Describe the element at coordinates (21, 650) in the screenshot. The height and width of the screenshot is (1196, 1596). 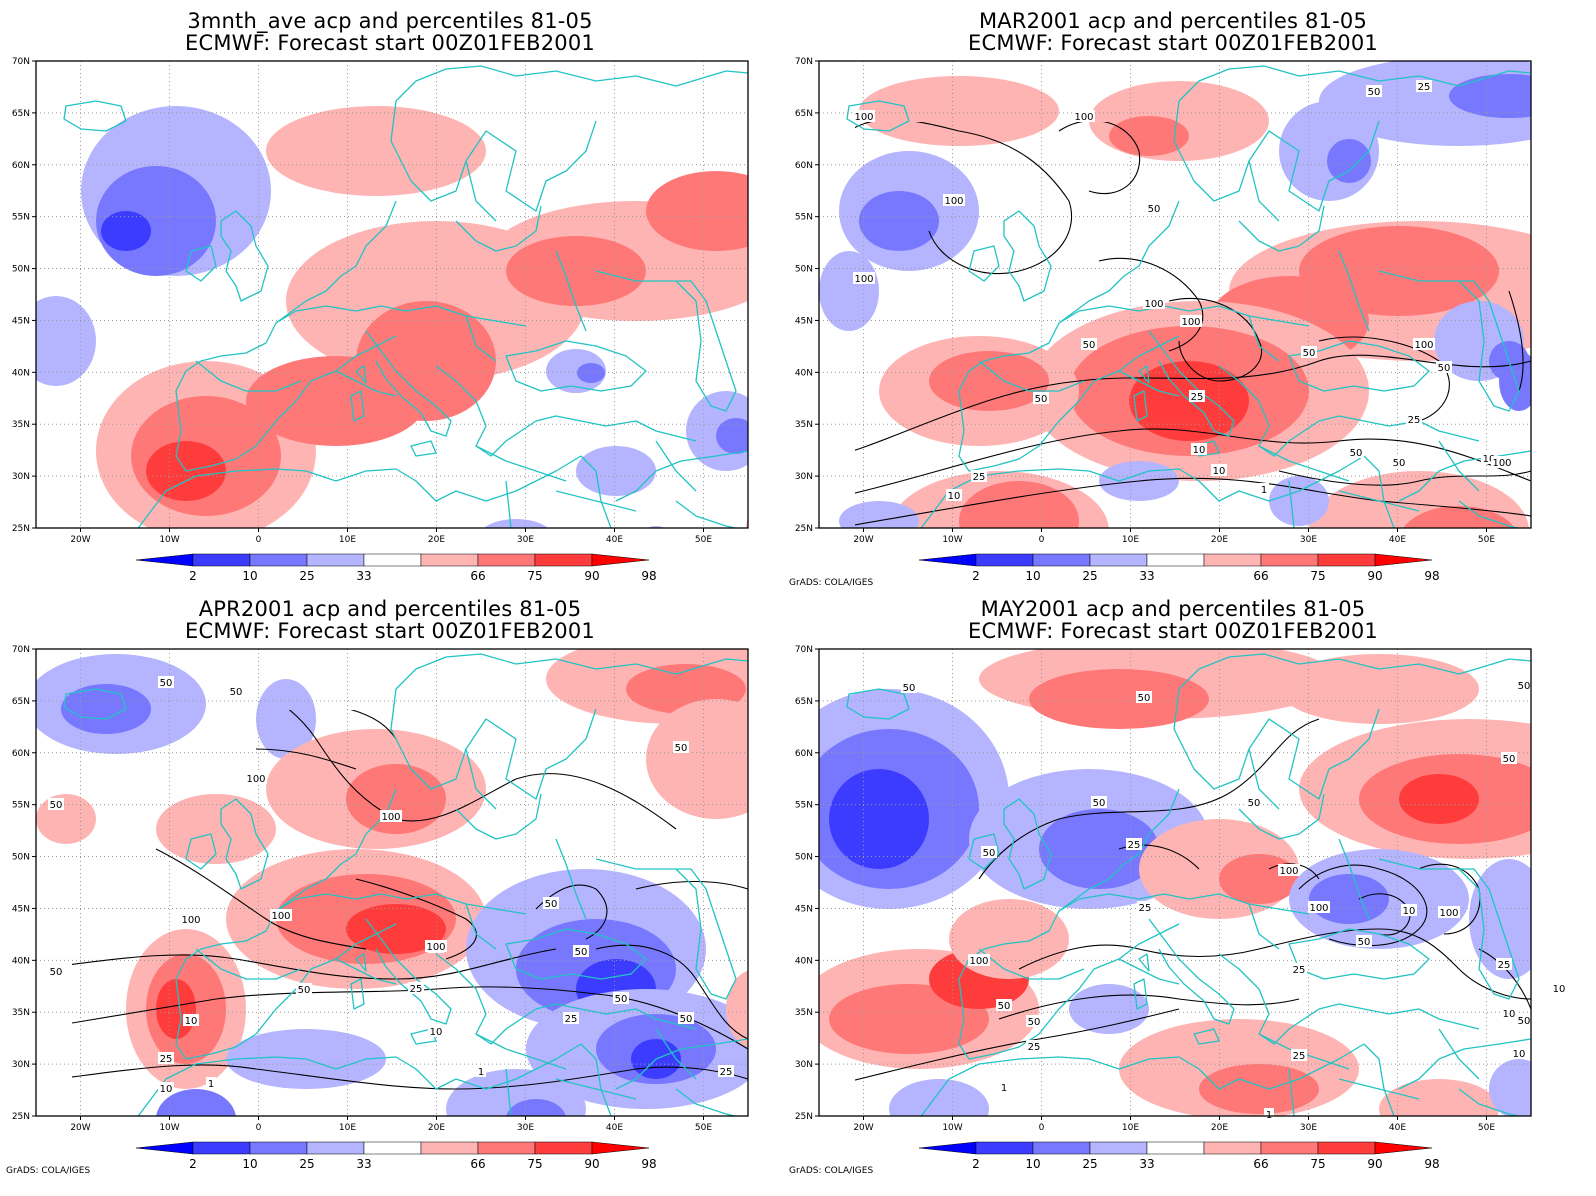
I see `lat-tick-label: 70N` at that location.